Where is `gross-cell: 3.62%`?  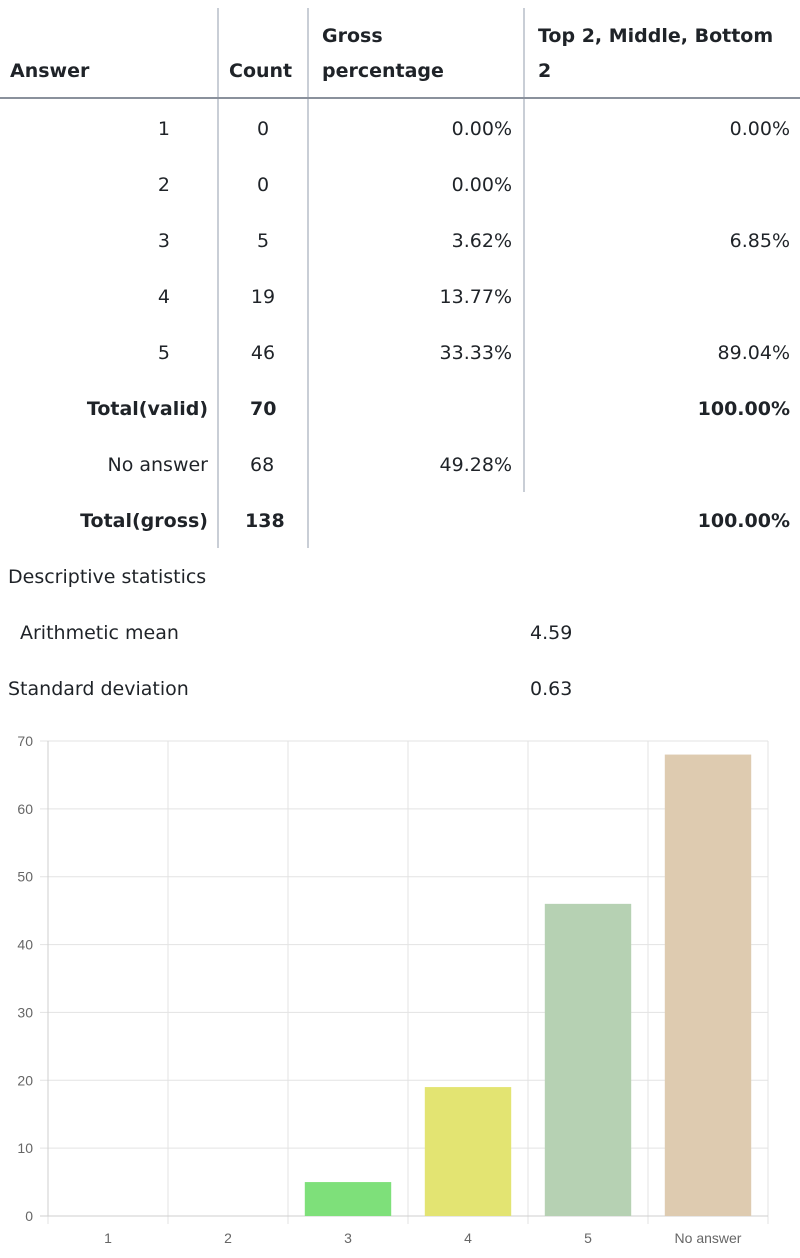
gross-cell: 3.62% is located at coordinates (481, 241).